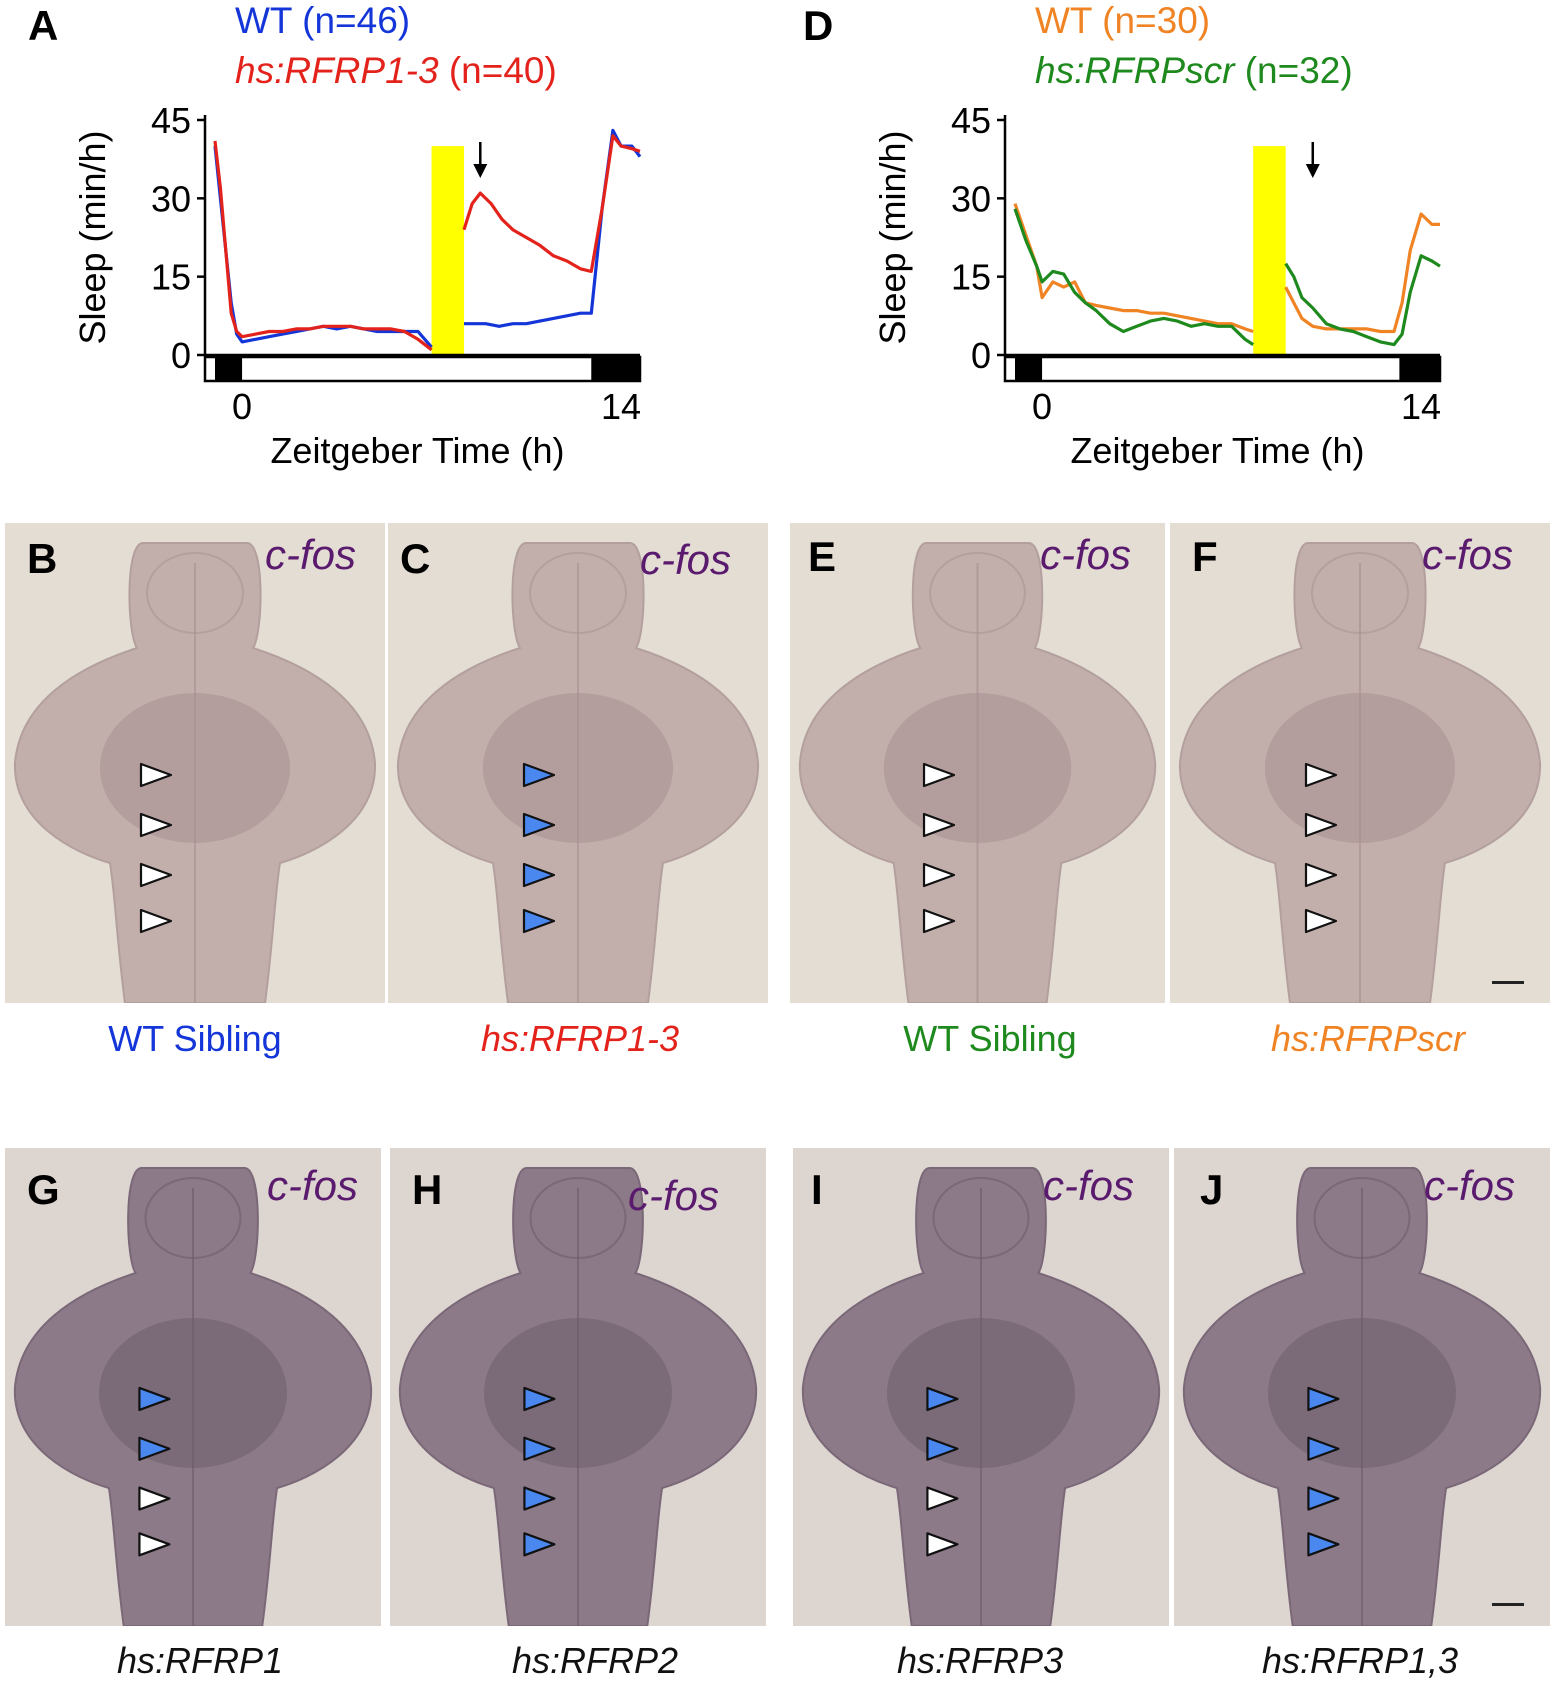 The height and width of the screenshot is (1687, 1560). What do you see at coordinates (1269, 250) in the screenshot?
I see `light-pulse-band` at bounding box center [1269, 250].